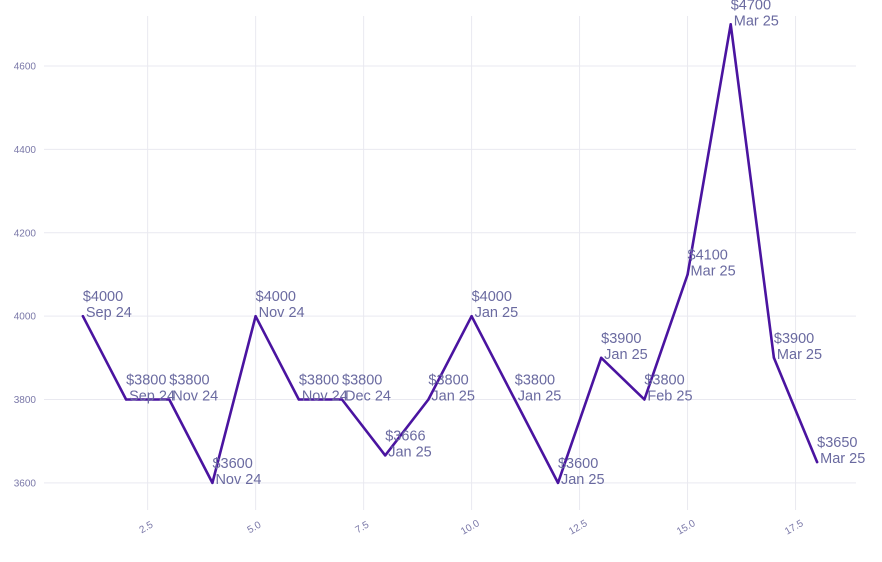 This screenshot has height=562, width=882. I want to click on y-tick-label: 4600, so click(25, 67).